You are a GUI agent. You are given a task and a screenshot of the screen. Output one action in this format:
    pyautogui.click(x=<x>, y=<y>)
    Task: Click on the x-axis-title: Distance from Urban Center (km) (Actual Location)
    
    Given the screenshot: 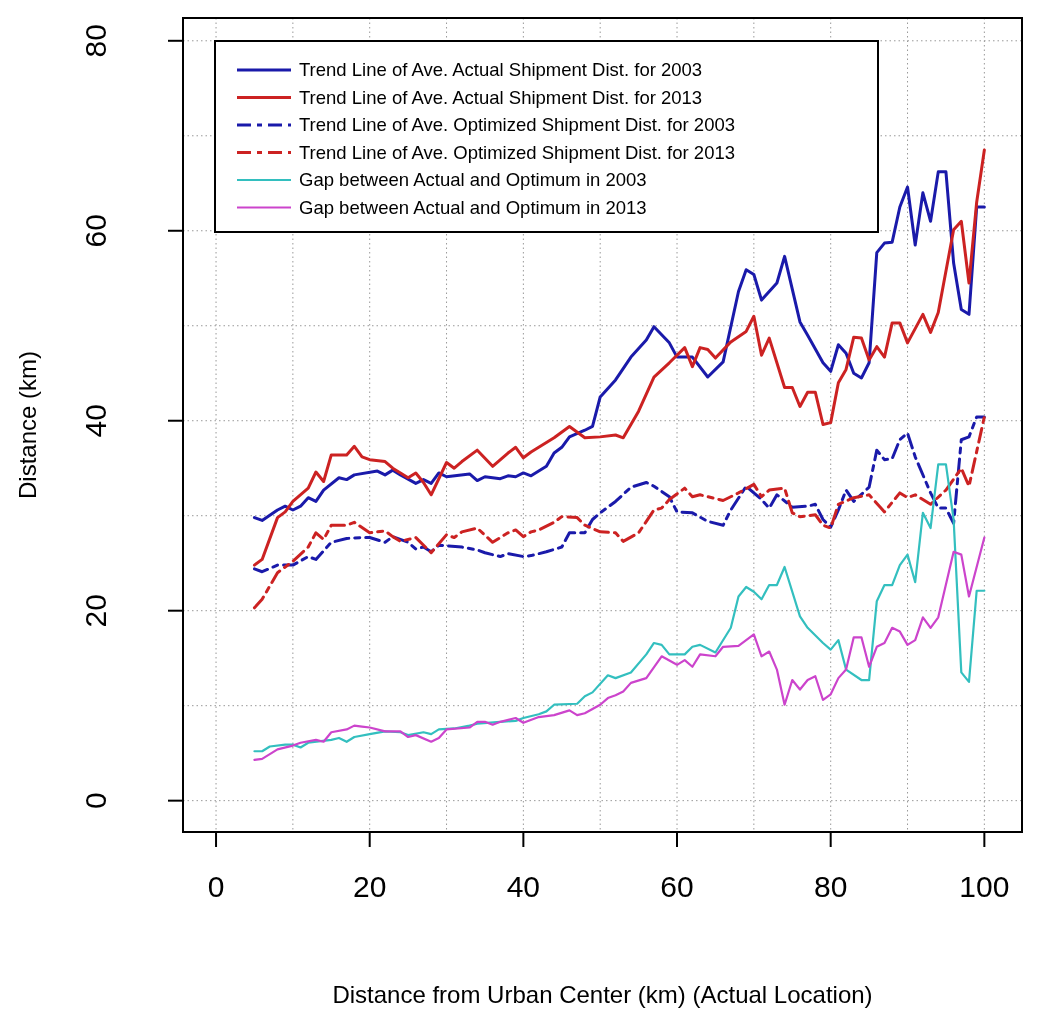 What is the action you would take?
    pyautogui.click(x=602, y=994)
    